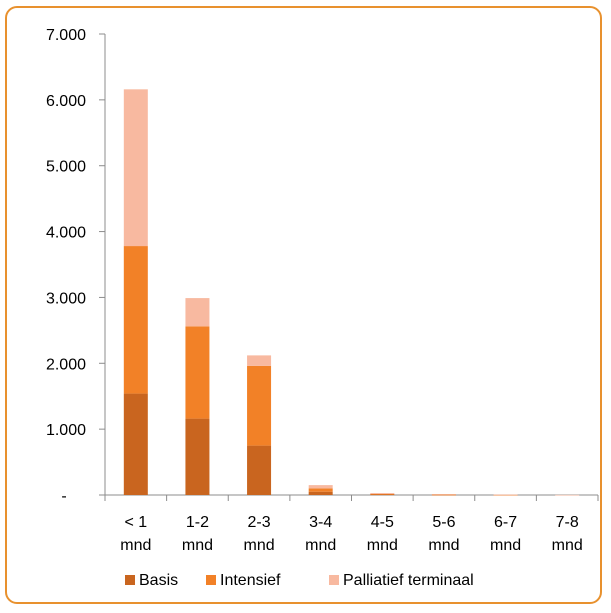 The width and height of the screenshot is (611, 613). Describe the element at coordinates (408, 580) in the screenshot. I see `legend-label: Palliatief terminaal` at that location.